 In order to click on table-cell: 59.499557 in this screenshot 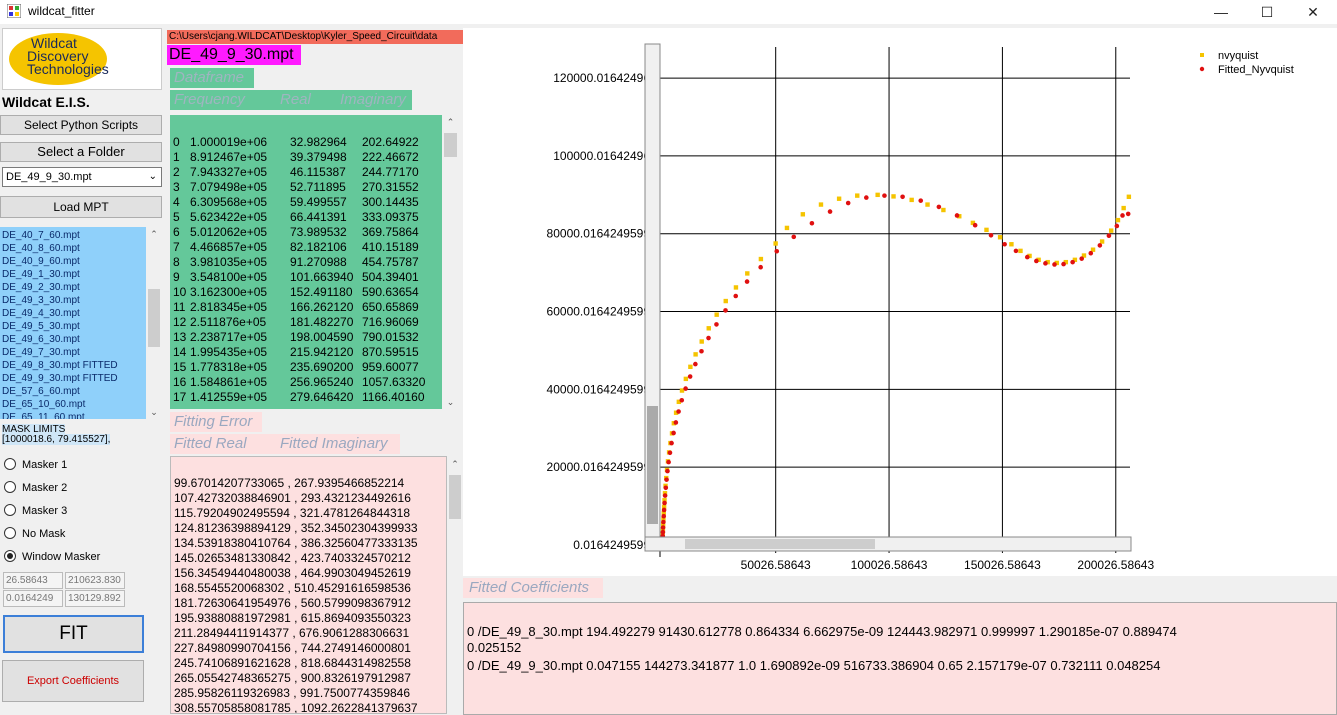, I will do `click(318, 202)`.